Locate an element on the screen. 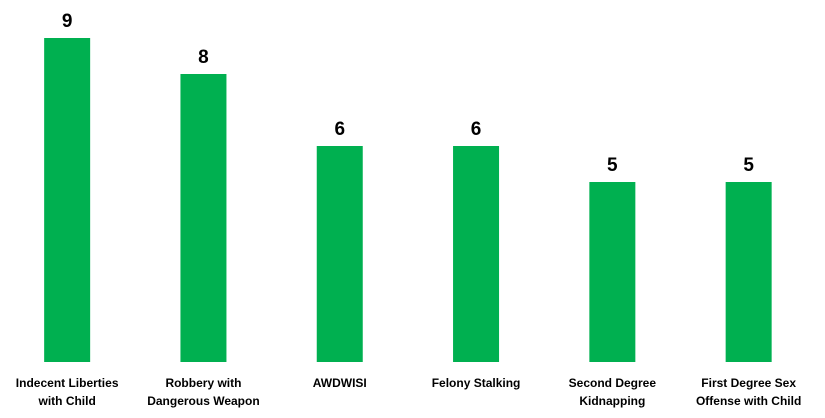  value-label: 9 is located at coordinates (67, 21).